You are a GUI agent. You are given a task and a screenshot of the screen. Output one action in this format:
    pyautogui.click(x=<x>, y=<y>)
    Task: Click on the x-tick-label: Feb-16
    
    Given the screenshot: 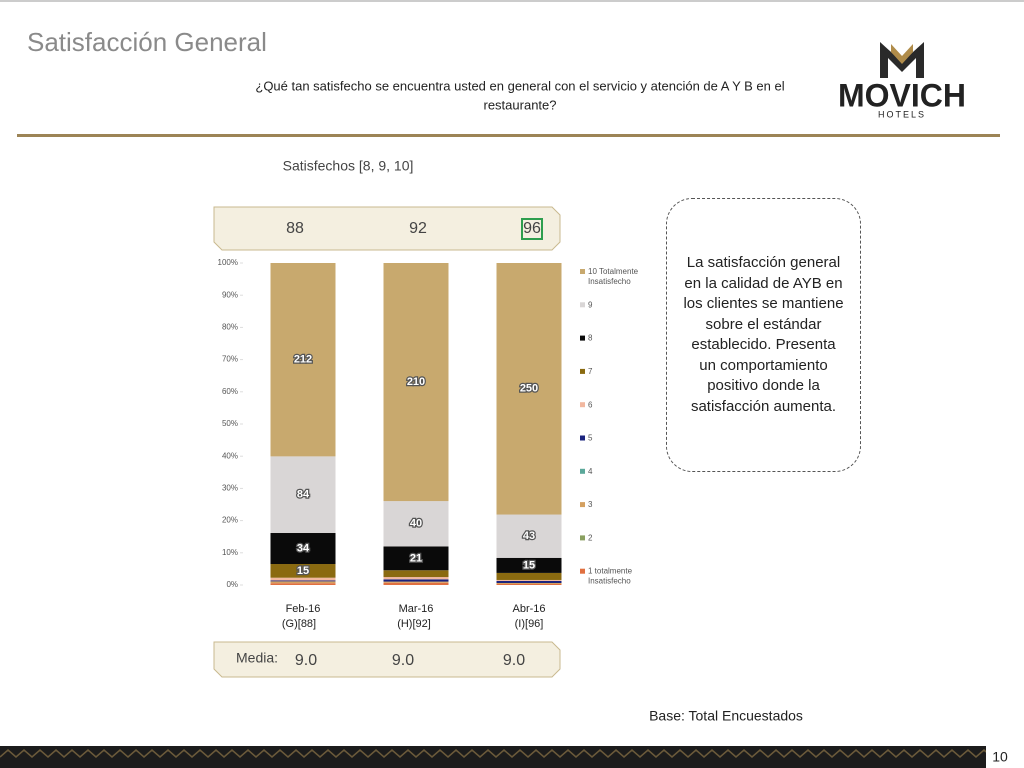 What is the action you would take?
    pyautogui.click(x=303, y=609)
    